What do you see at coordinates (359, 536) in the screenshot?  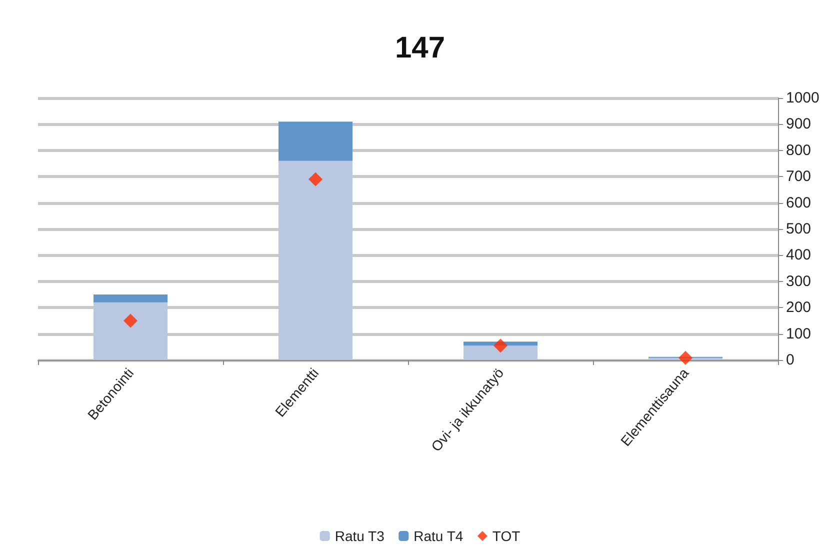 I see `legend-label: Ratu T3` at bounding box center [359, 536].